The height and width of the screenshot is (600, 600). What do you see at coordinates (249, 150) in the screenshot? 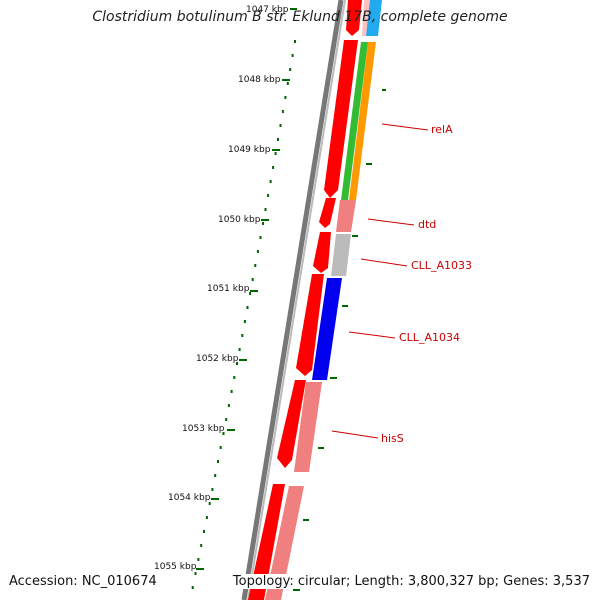
I see `tick-label: 1049 kbp` at bounding box center [249, 150].